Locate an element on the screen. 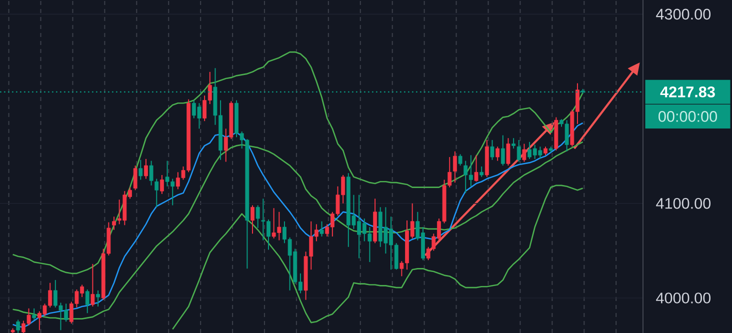  y-tick-label: 4300.00 is located at coordinates (683, 14).